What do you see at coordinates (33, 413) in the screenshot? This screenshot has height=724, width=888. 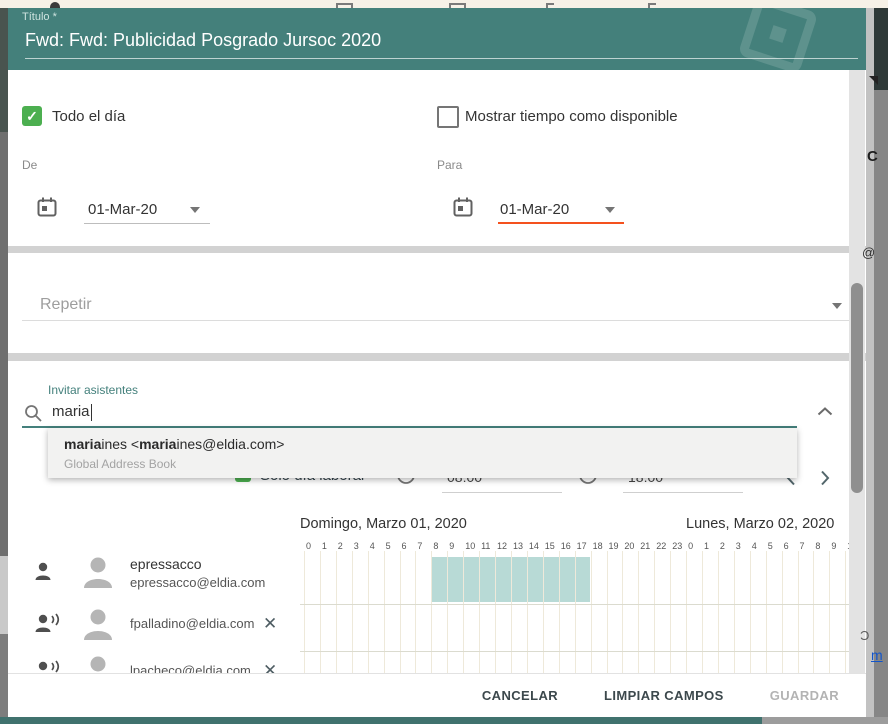 I see `search-icon` at bounding box center [33, 413].